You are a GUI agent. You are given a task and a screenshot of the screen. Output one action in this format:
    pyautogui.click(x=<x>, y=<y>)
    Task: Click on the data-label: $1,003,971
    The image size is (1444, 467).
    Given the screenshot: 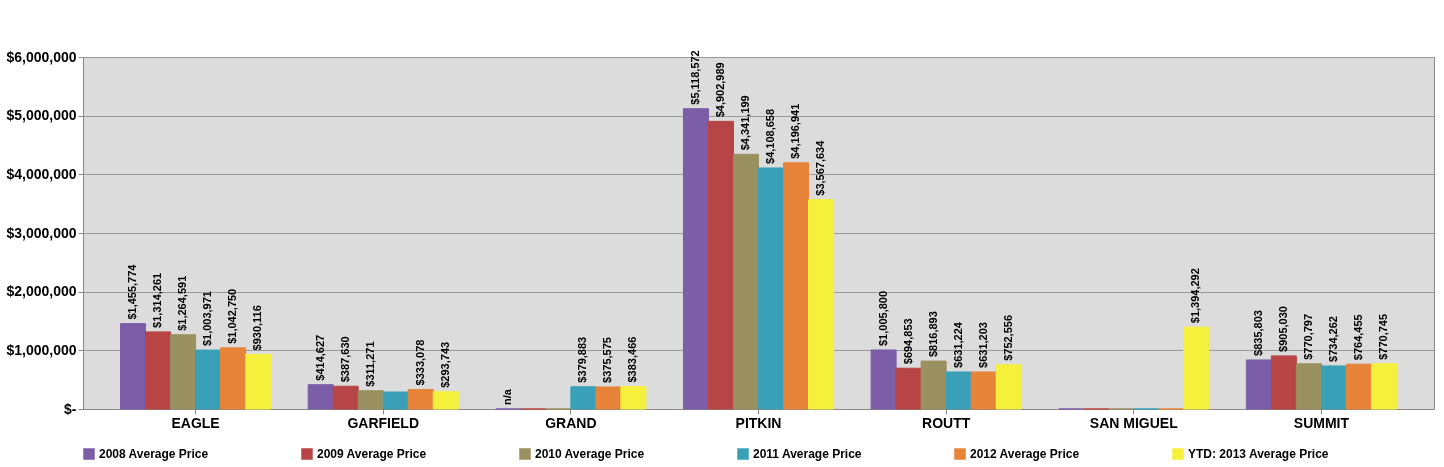 What is the action you would take?
    pyautogui.click(x=207, y=319)
    